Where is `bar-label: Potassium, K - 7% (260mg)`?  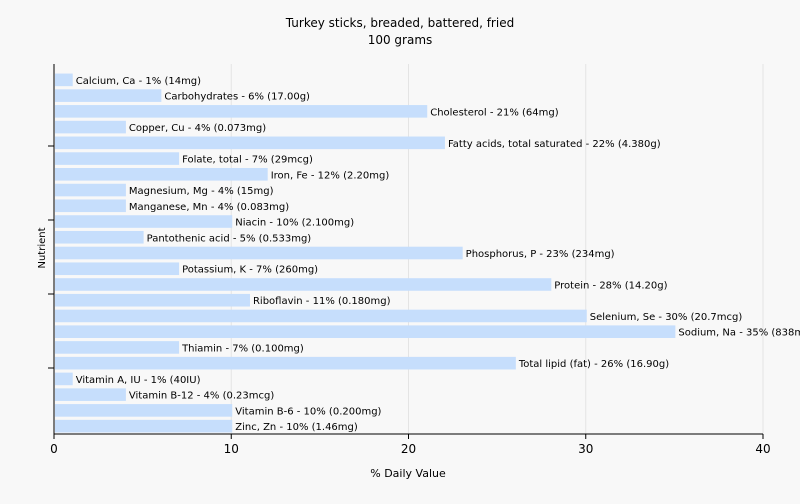 bar-label: Potassium, K - 7% (260mg) is located at coordinates (250, 270).